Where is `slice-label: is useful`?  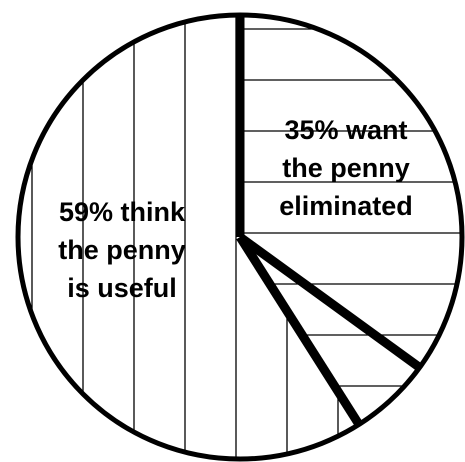 slice-label: is useful is located at coordinates (122, 288).